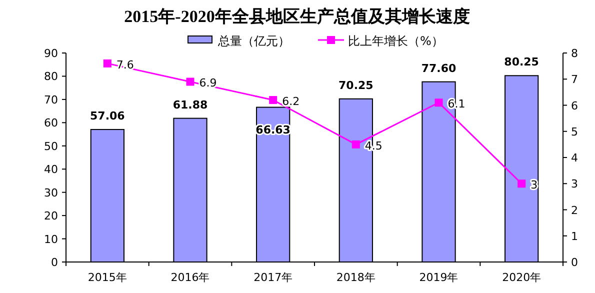 The image size is (595, 293). Describe the element at coordinates (534, 185) in the screenshot. I see `data-label: 3` at that location.